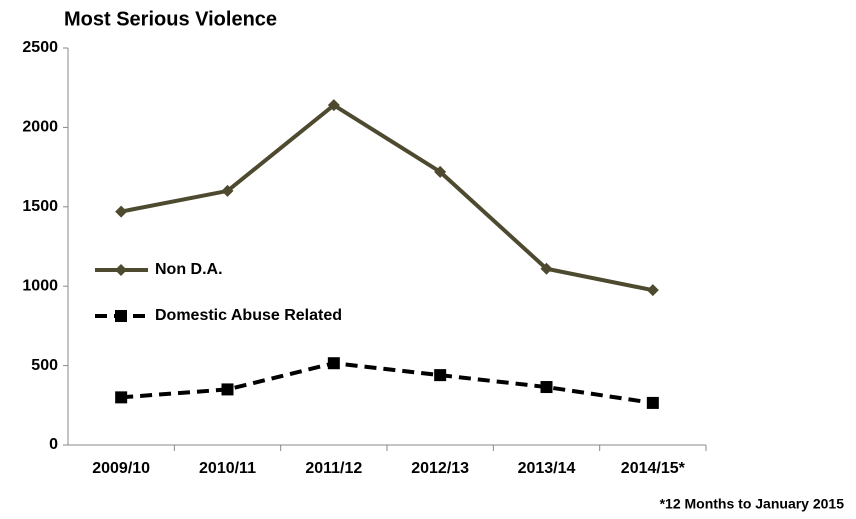 This screenshot has width=856, height=519. I want to click on y-tick-label: 500, so click(44, 365).